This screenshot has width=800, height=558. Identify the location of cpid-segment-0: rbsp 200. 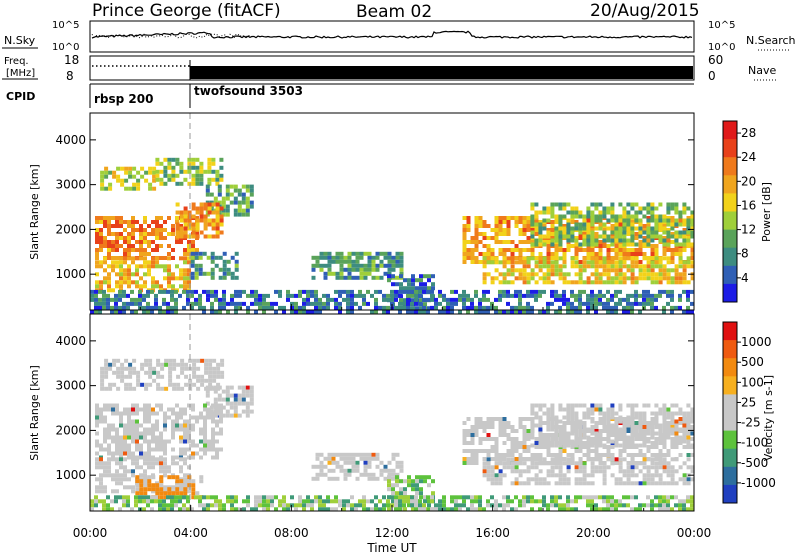
(123, 99).